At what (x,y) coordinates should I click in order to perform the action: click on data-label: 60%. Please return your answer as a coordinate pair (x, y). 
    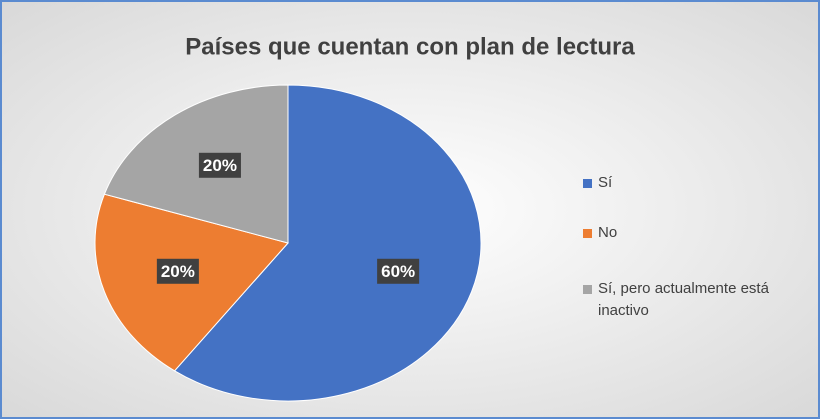
    Looking at the image, I should click on (398, 271).